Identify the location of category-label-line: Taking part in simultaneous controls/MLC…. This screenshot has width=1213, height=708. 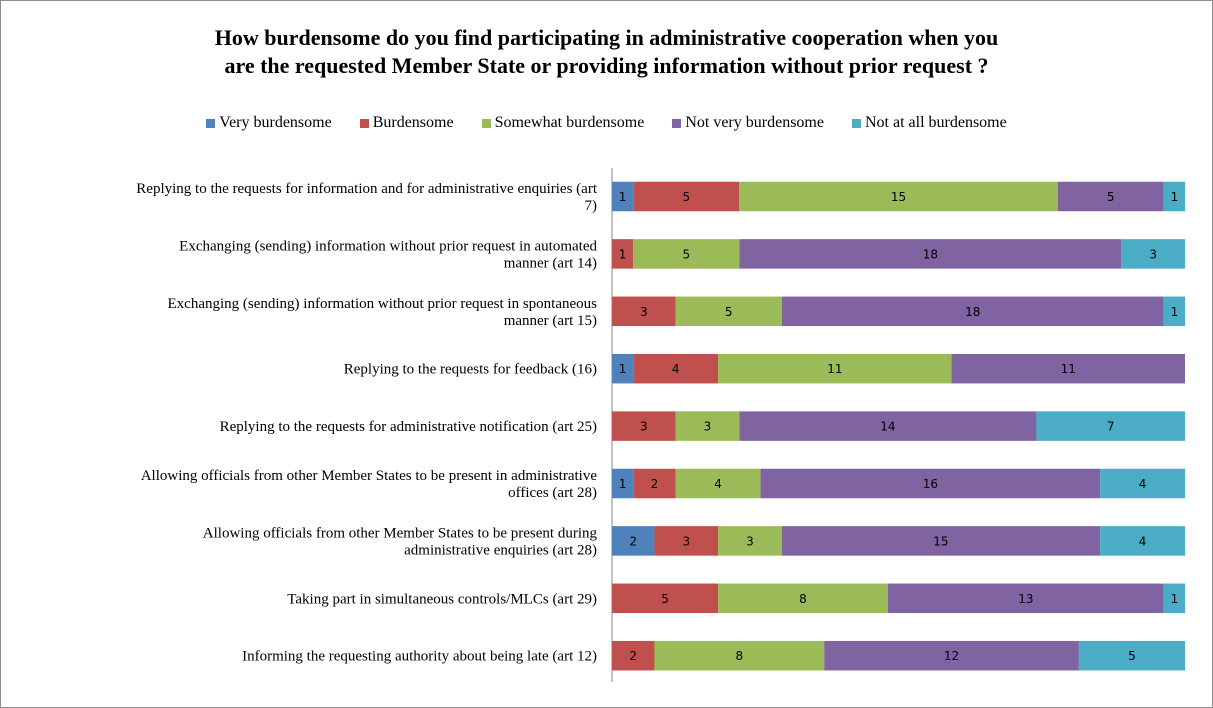
(442, 599).